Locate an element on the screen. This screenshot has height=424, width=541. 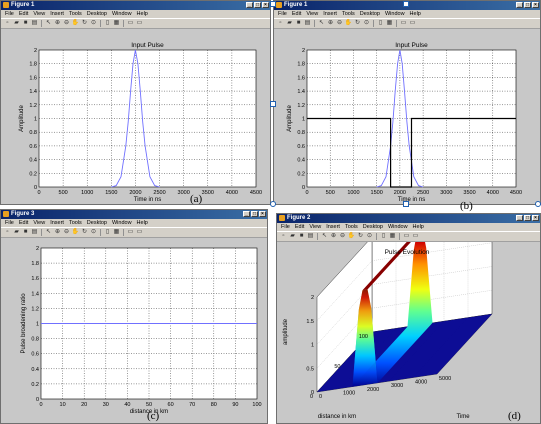
window-titlebar: Figure 3 _ □ × is located at coordinates (134, 214).